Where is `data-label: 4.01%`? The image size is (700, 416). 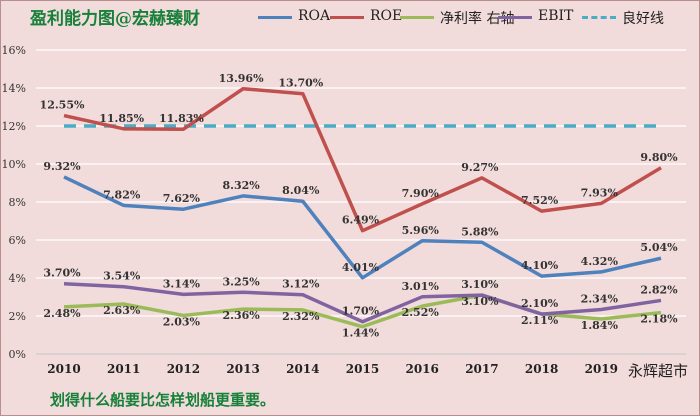
data-label: 4.01% is located at coordinates (361, 267).